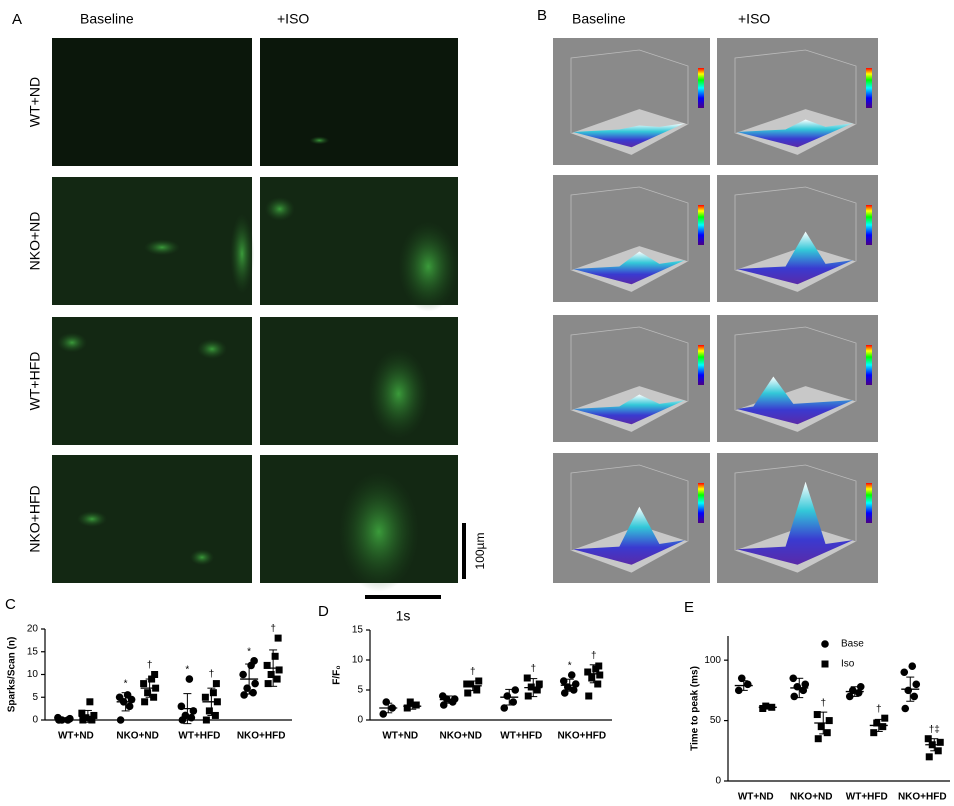 This screenshot has width=954, height=806. Describe the element at coordinates (35, 381) in the screenshot. I see `row-label: WT+HFD` at that location.